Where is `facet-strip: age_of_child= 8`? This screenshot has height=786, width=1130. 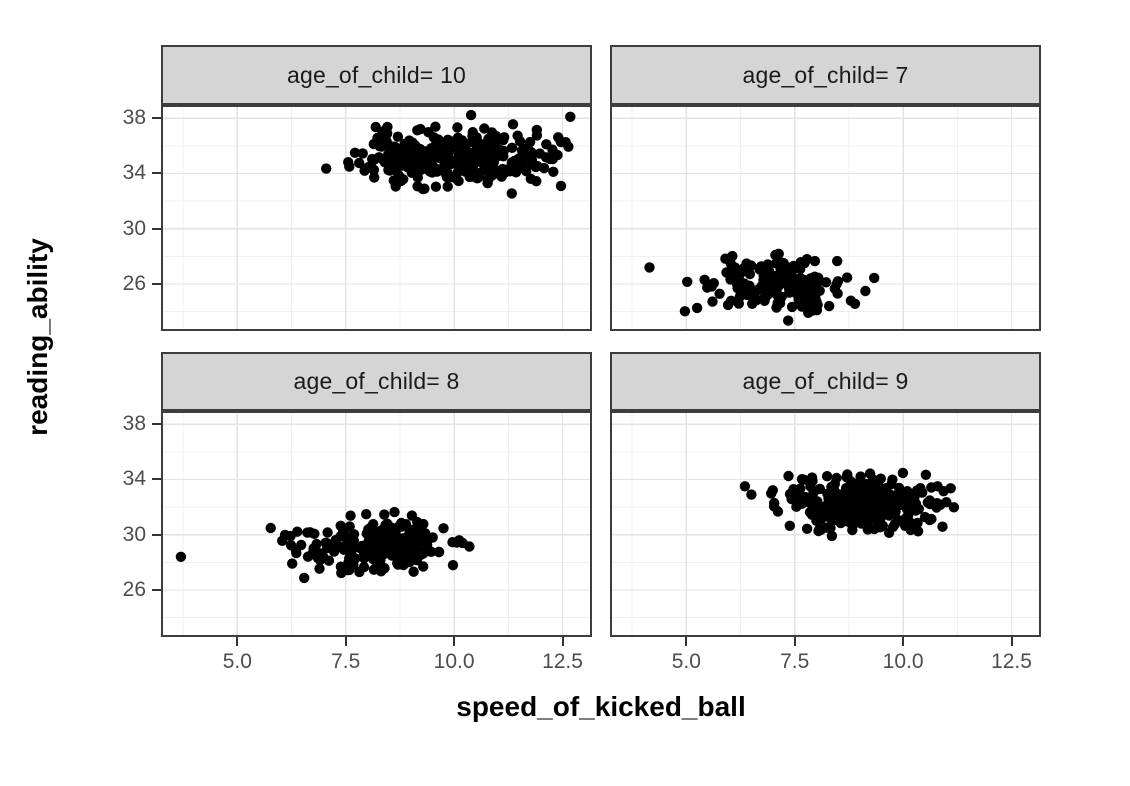
facet-strip: age_of_child= 8 is located at coordinates (376, 381).